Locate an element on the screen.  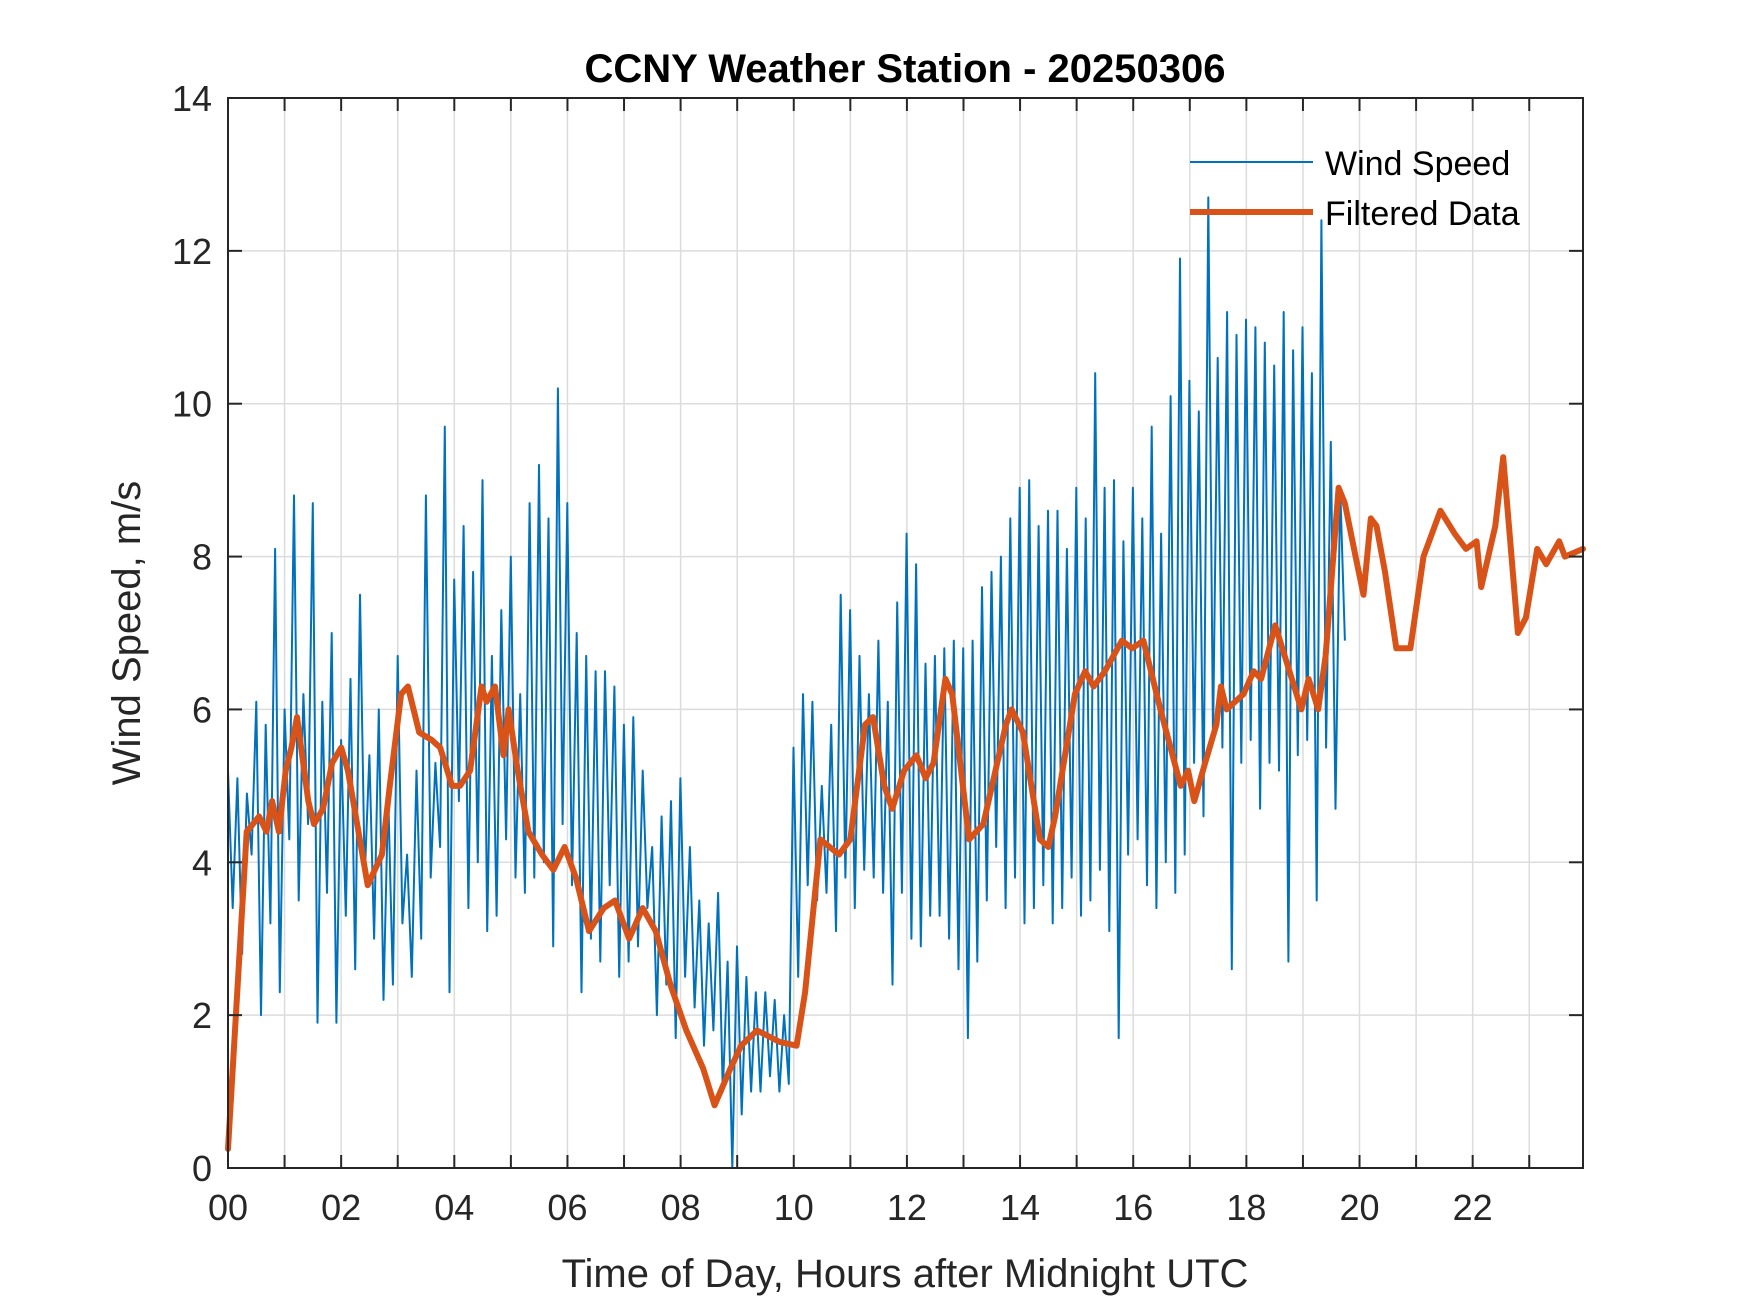
x-tick-label: 00 is located at coordinates (228, 1207).